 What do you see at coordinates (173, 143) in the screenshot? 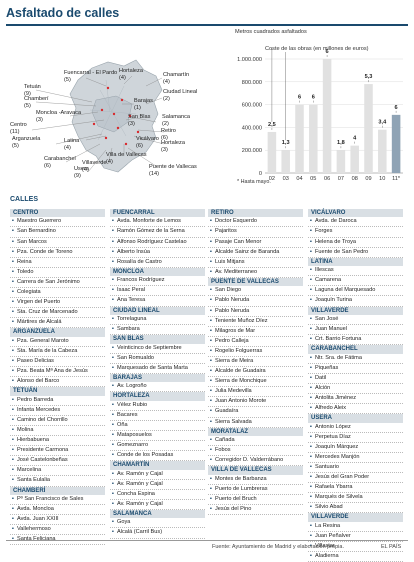
I see `district-name: Hortaleza` at bounding box center [173, 143].